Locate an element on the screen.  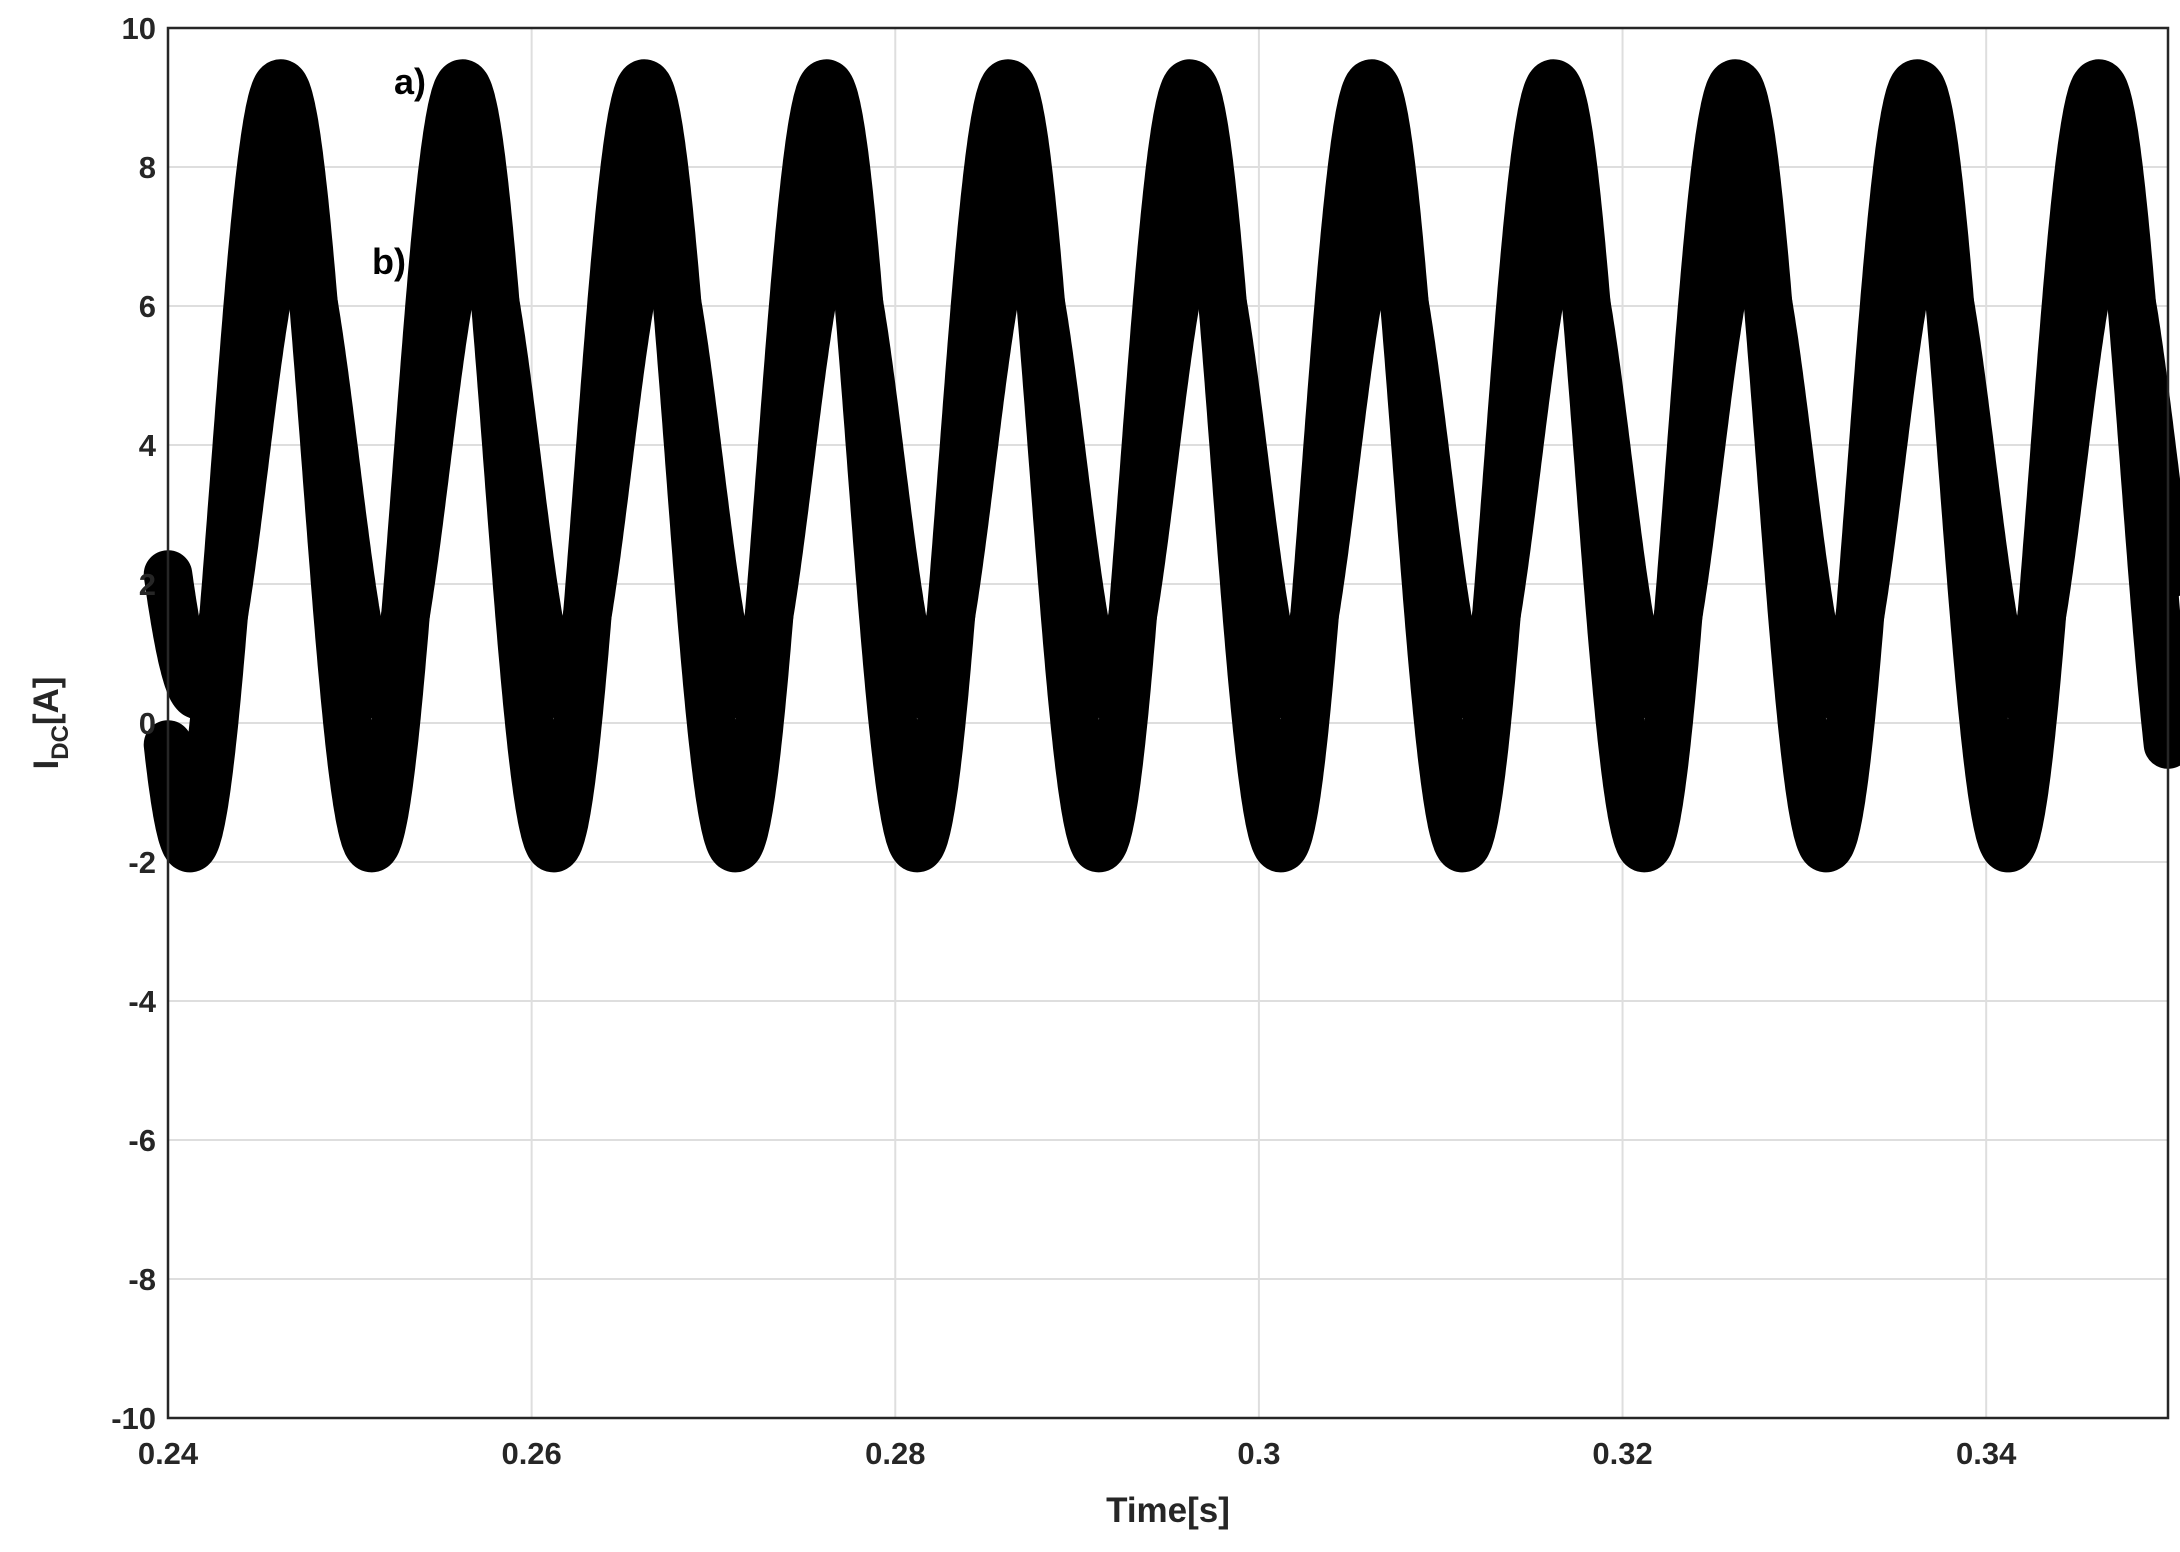
x-tick-label-4: 0.32 is located at coordinates (1622, 1453).